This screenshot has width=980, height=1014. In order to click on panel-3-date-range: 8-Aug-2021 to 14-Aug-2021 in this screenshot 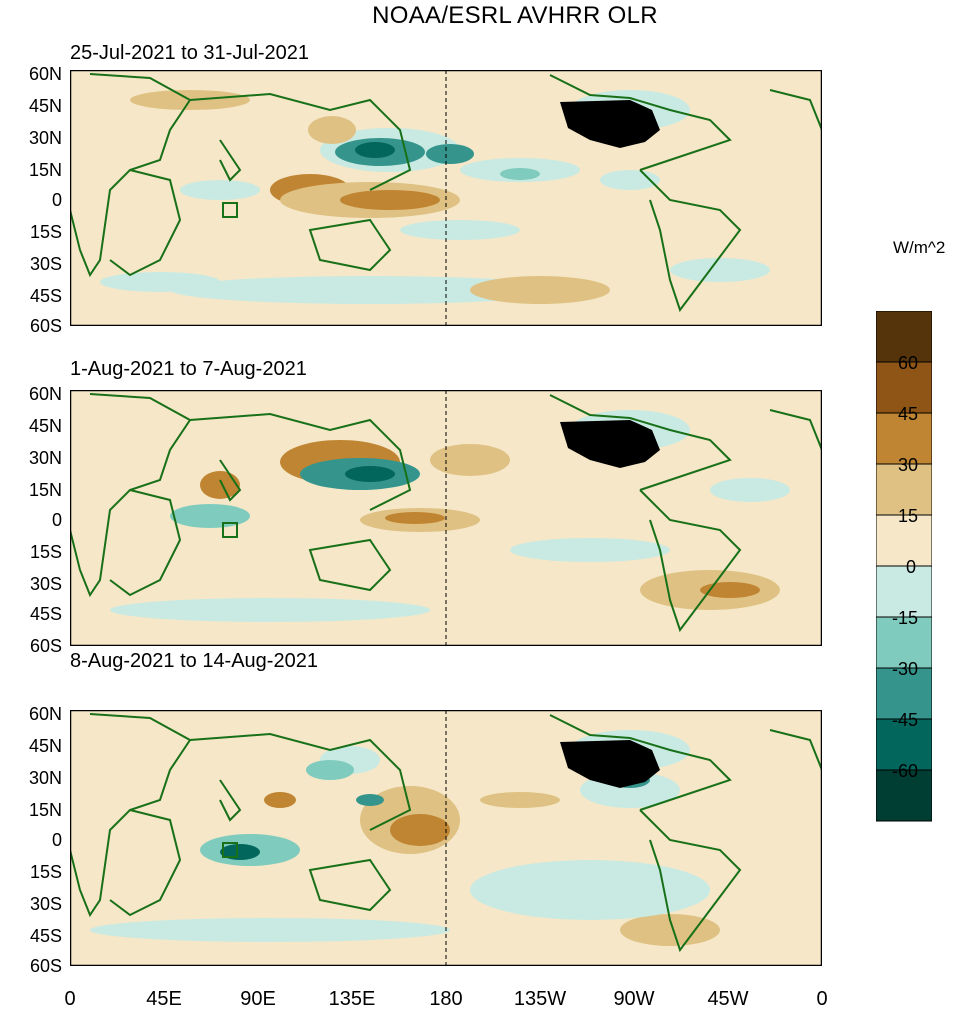, I will do `click(194, 661)`.